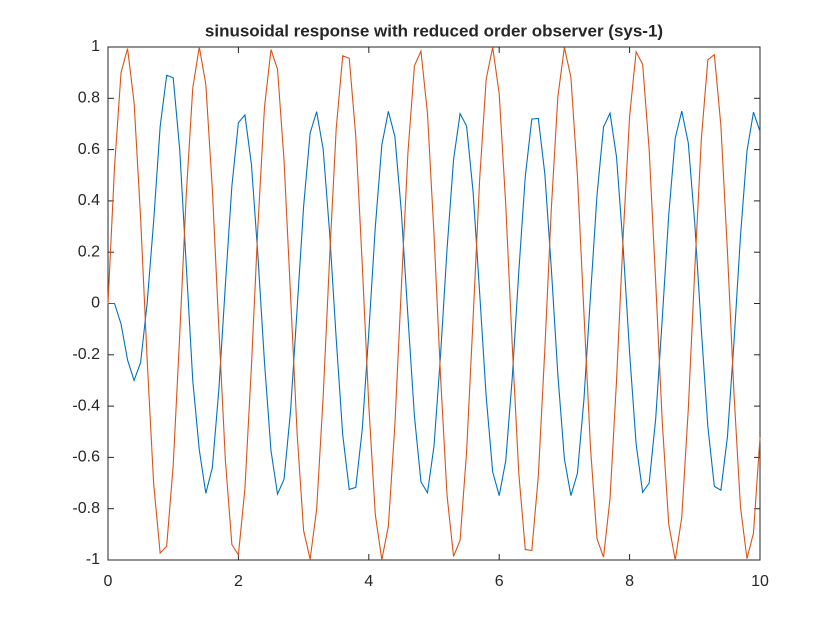 This screenshot has height=630, width=840. What do you see at coordinates (238, 581) in the screenshot?
I see `x-tick-label: 2` at bounding box center [238, 581].